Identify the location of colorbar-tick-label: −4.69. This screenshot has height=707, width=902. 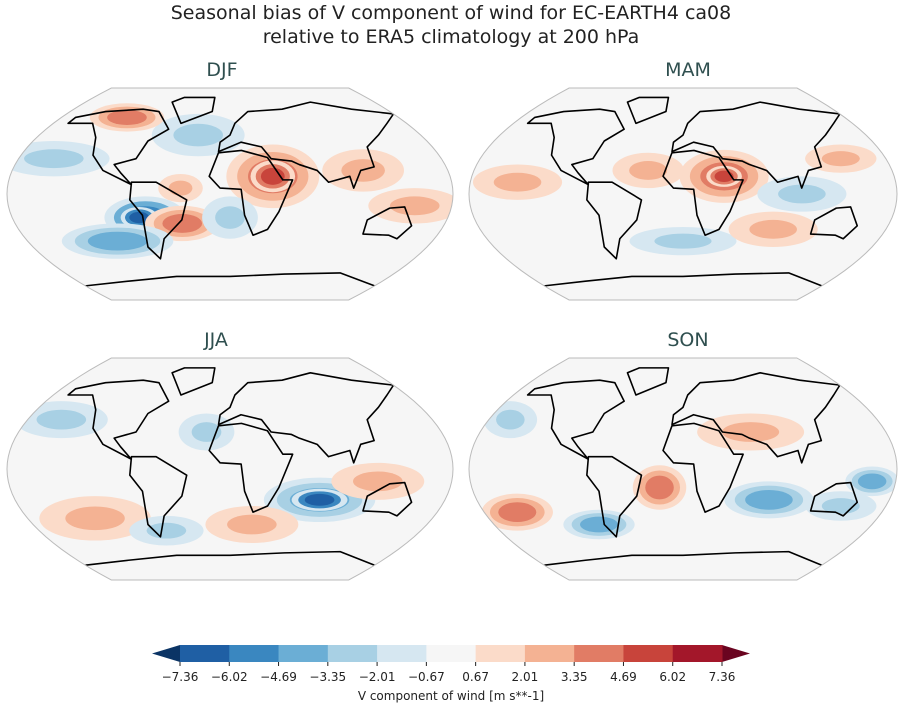
(278, 677).